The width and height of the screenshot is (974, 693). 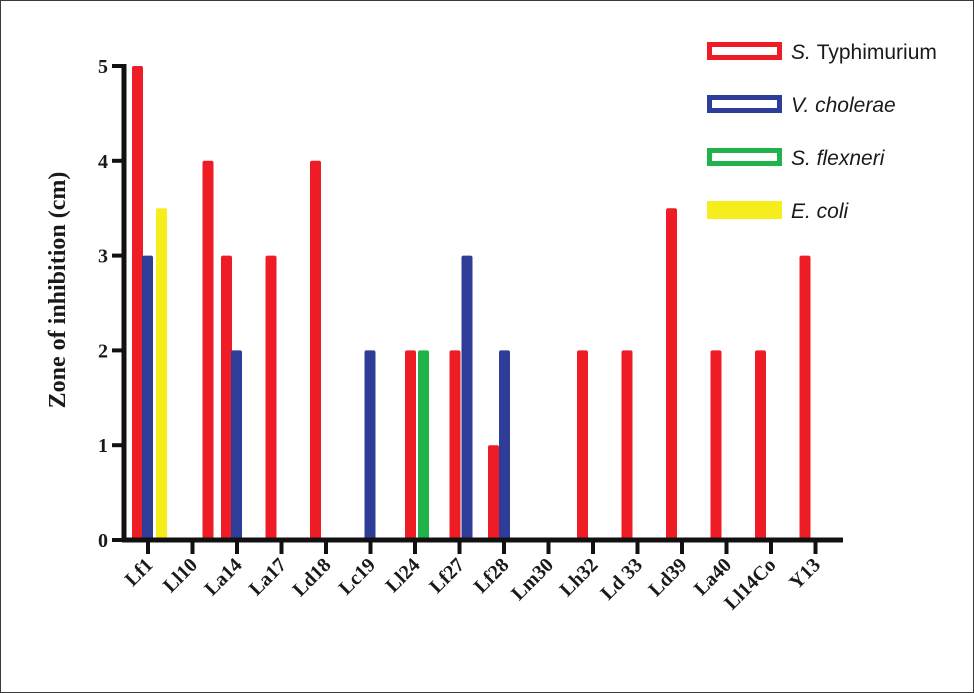 I want to click on bar-e-coli-lf1, so click(x=161, y=374).